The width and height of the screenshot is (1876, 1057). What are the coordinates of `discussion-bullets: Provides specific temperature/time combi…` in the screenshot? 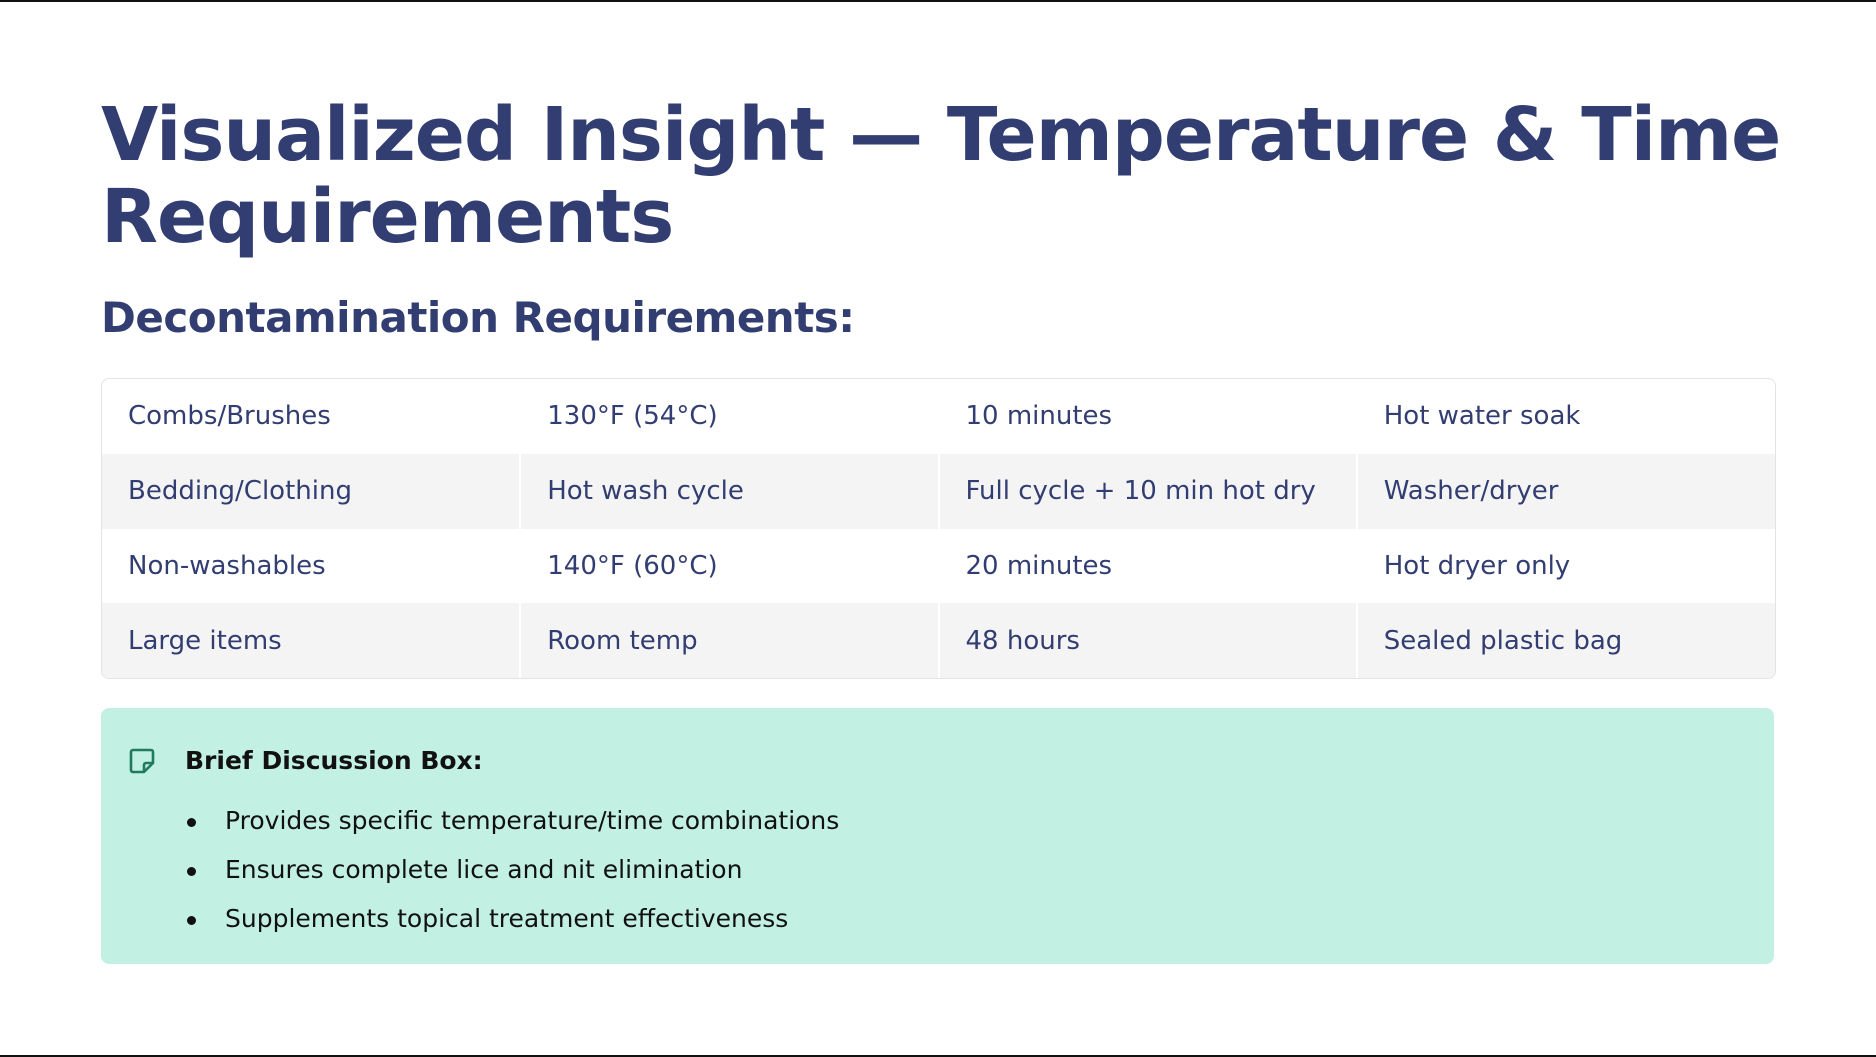 It's located at (512, 877).